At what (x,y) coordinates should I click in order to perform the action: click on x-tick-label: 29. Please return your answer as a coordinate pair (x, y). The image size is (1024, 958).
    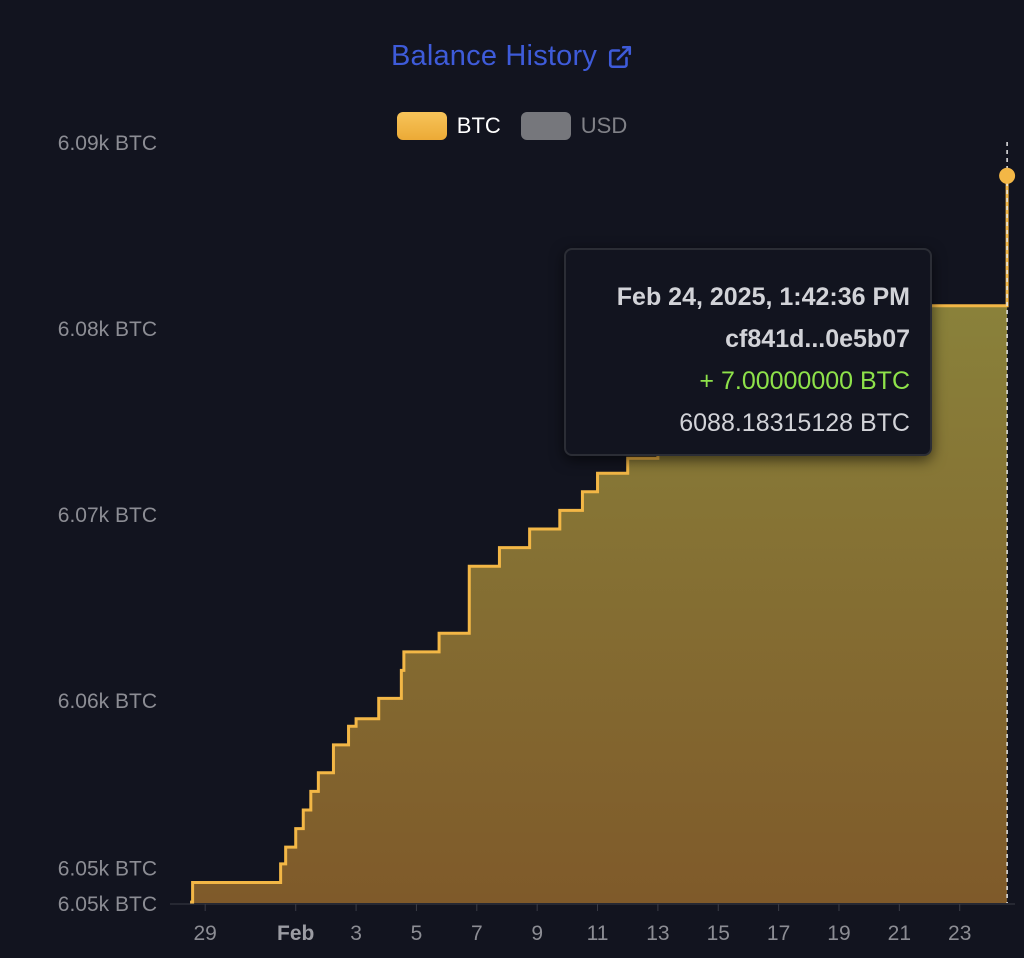
    Looking at the image, I should click on (205, 933).